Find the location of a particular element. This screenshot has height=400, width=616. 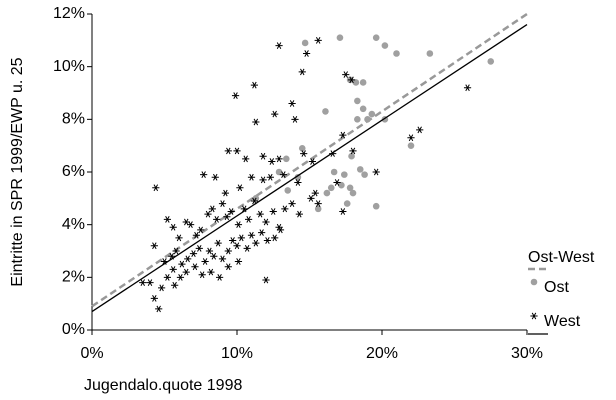

y-tick-label: 0% is located at coordinates (73, 329).